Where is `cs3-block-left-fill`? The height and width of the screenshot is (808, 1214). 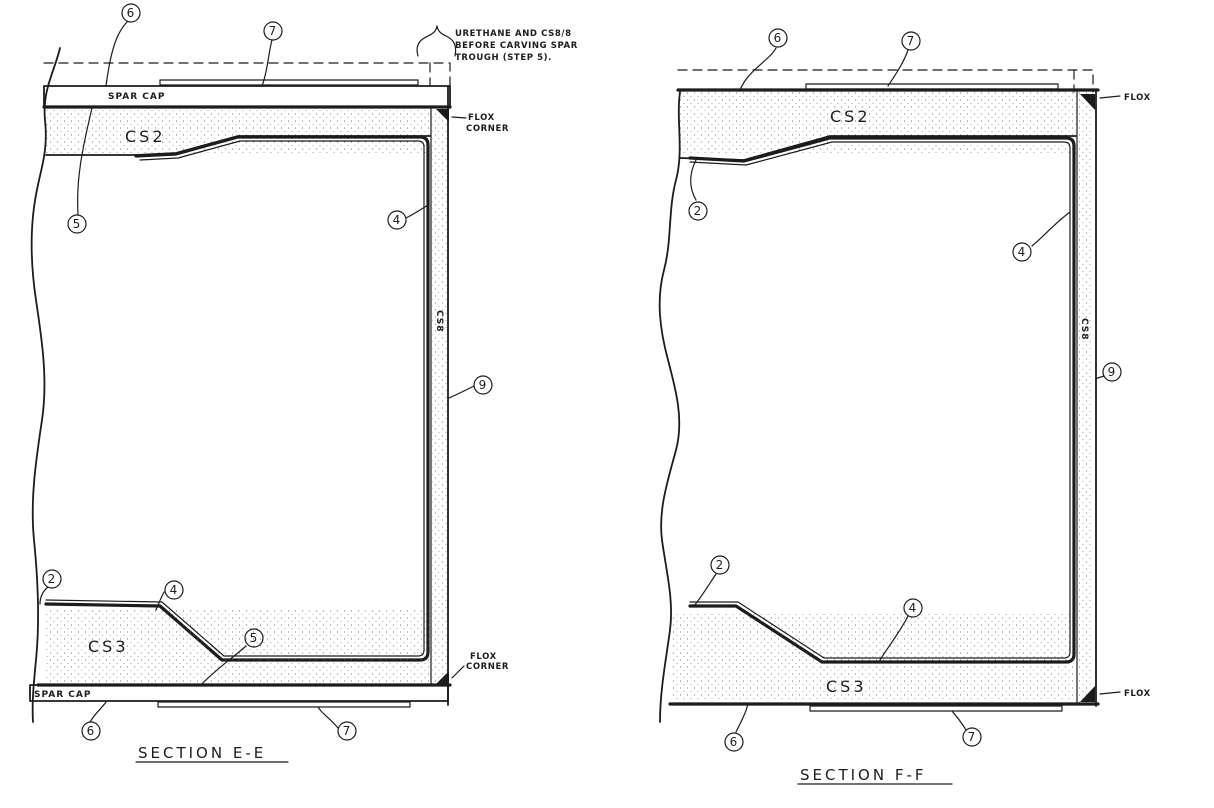
cs3-block-left-fill is located at coordinates (238, 646).